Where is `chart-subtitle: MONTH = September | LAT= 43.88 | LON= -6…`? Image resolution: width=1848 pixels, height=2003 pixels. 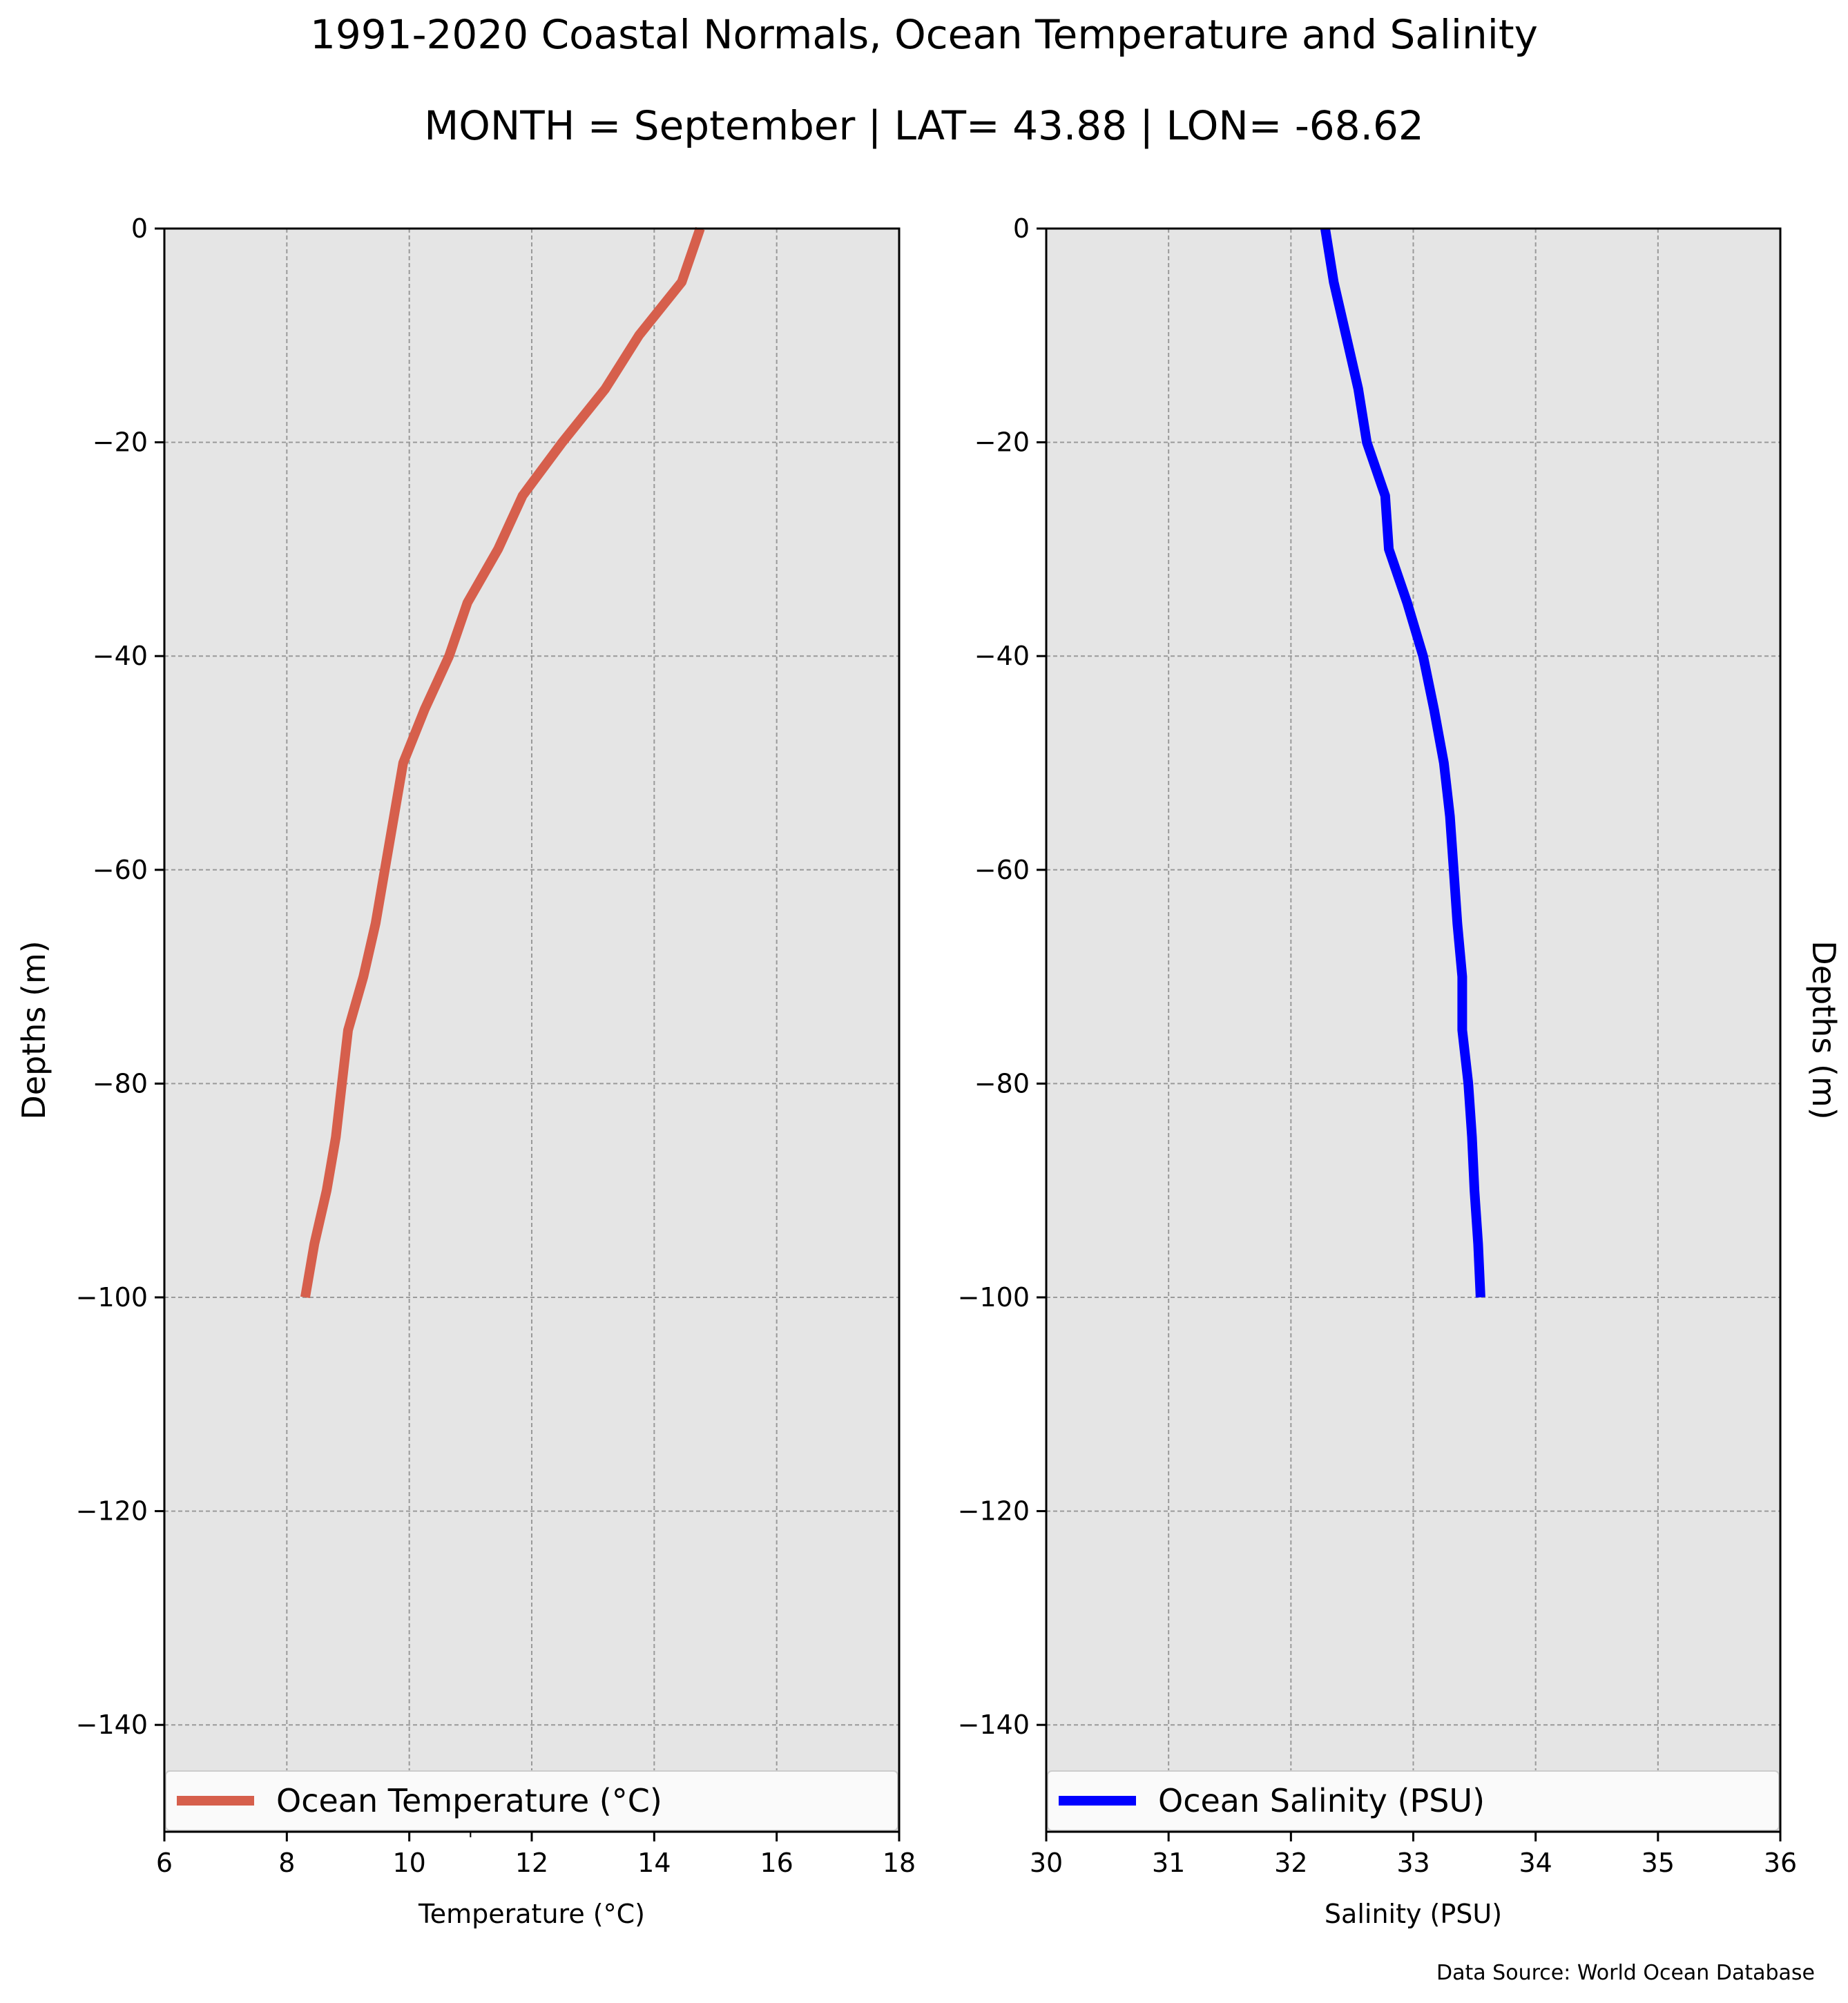 chart-subtitle: MONTH = September | LAT= 43.88 | LON= -6… is located at coordinates (924, 125).